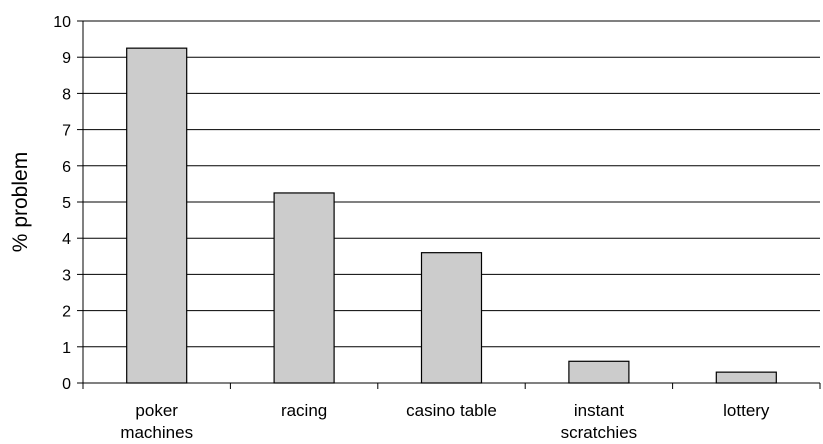  I want to click on x-tick-label: lottery, so click(746, 410).